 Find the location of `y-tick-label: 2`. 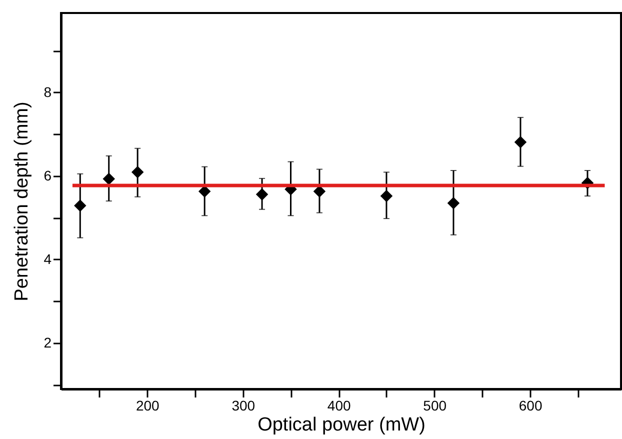

y-tick-label: 2 is located at coordinates (48, 342).